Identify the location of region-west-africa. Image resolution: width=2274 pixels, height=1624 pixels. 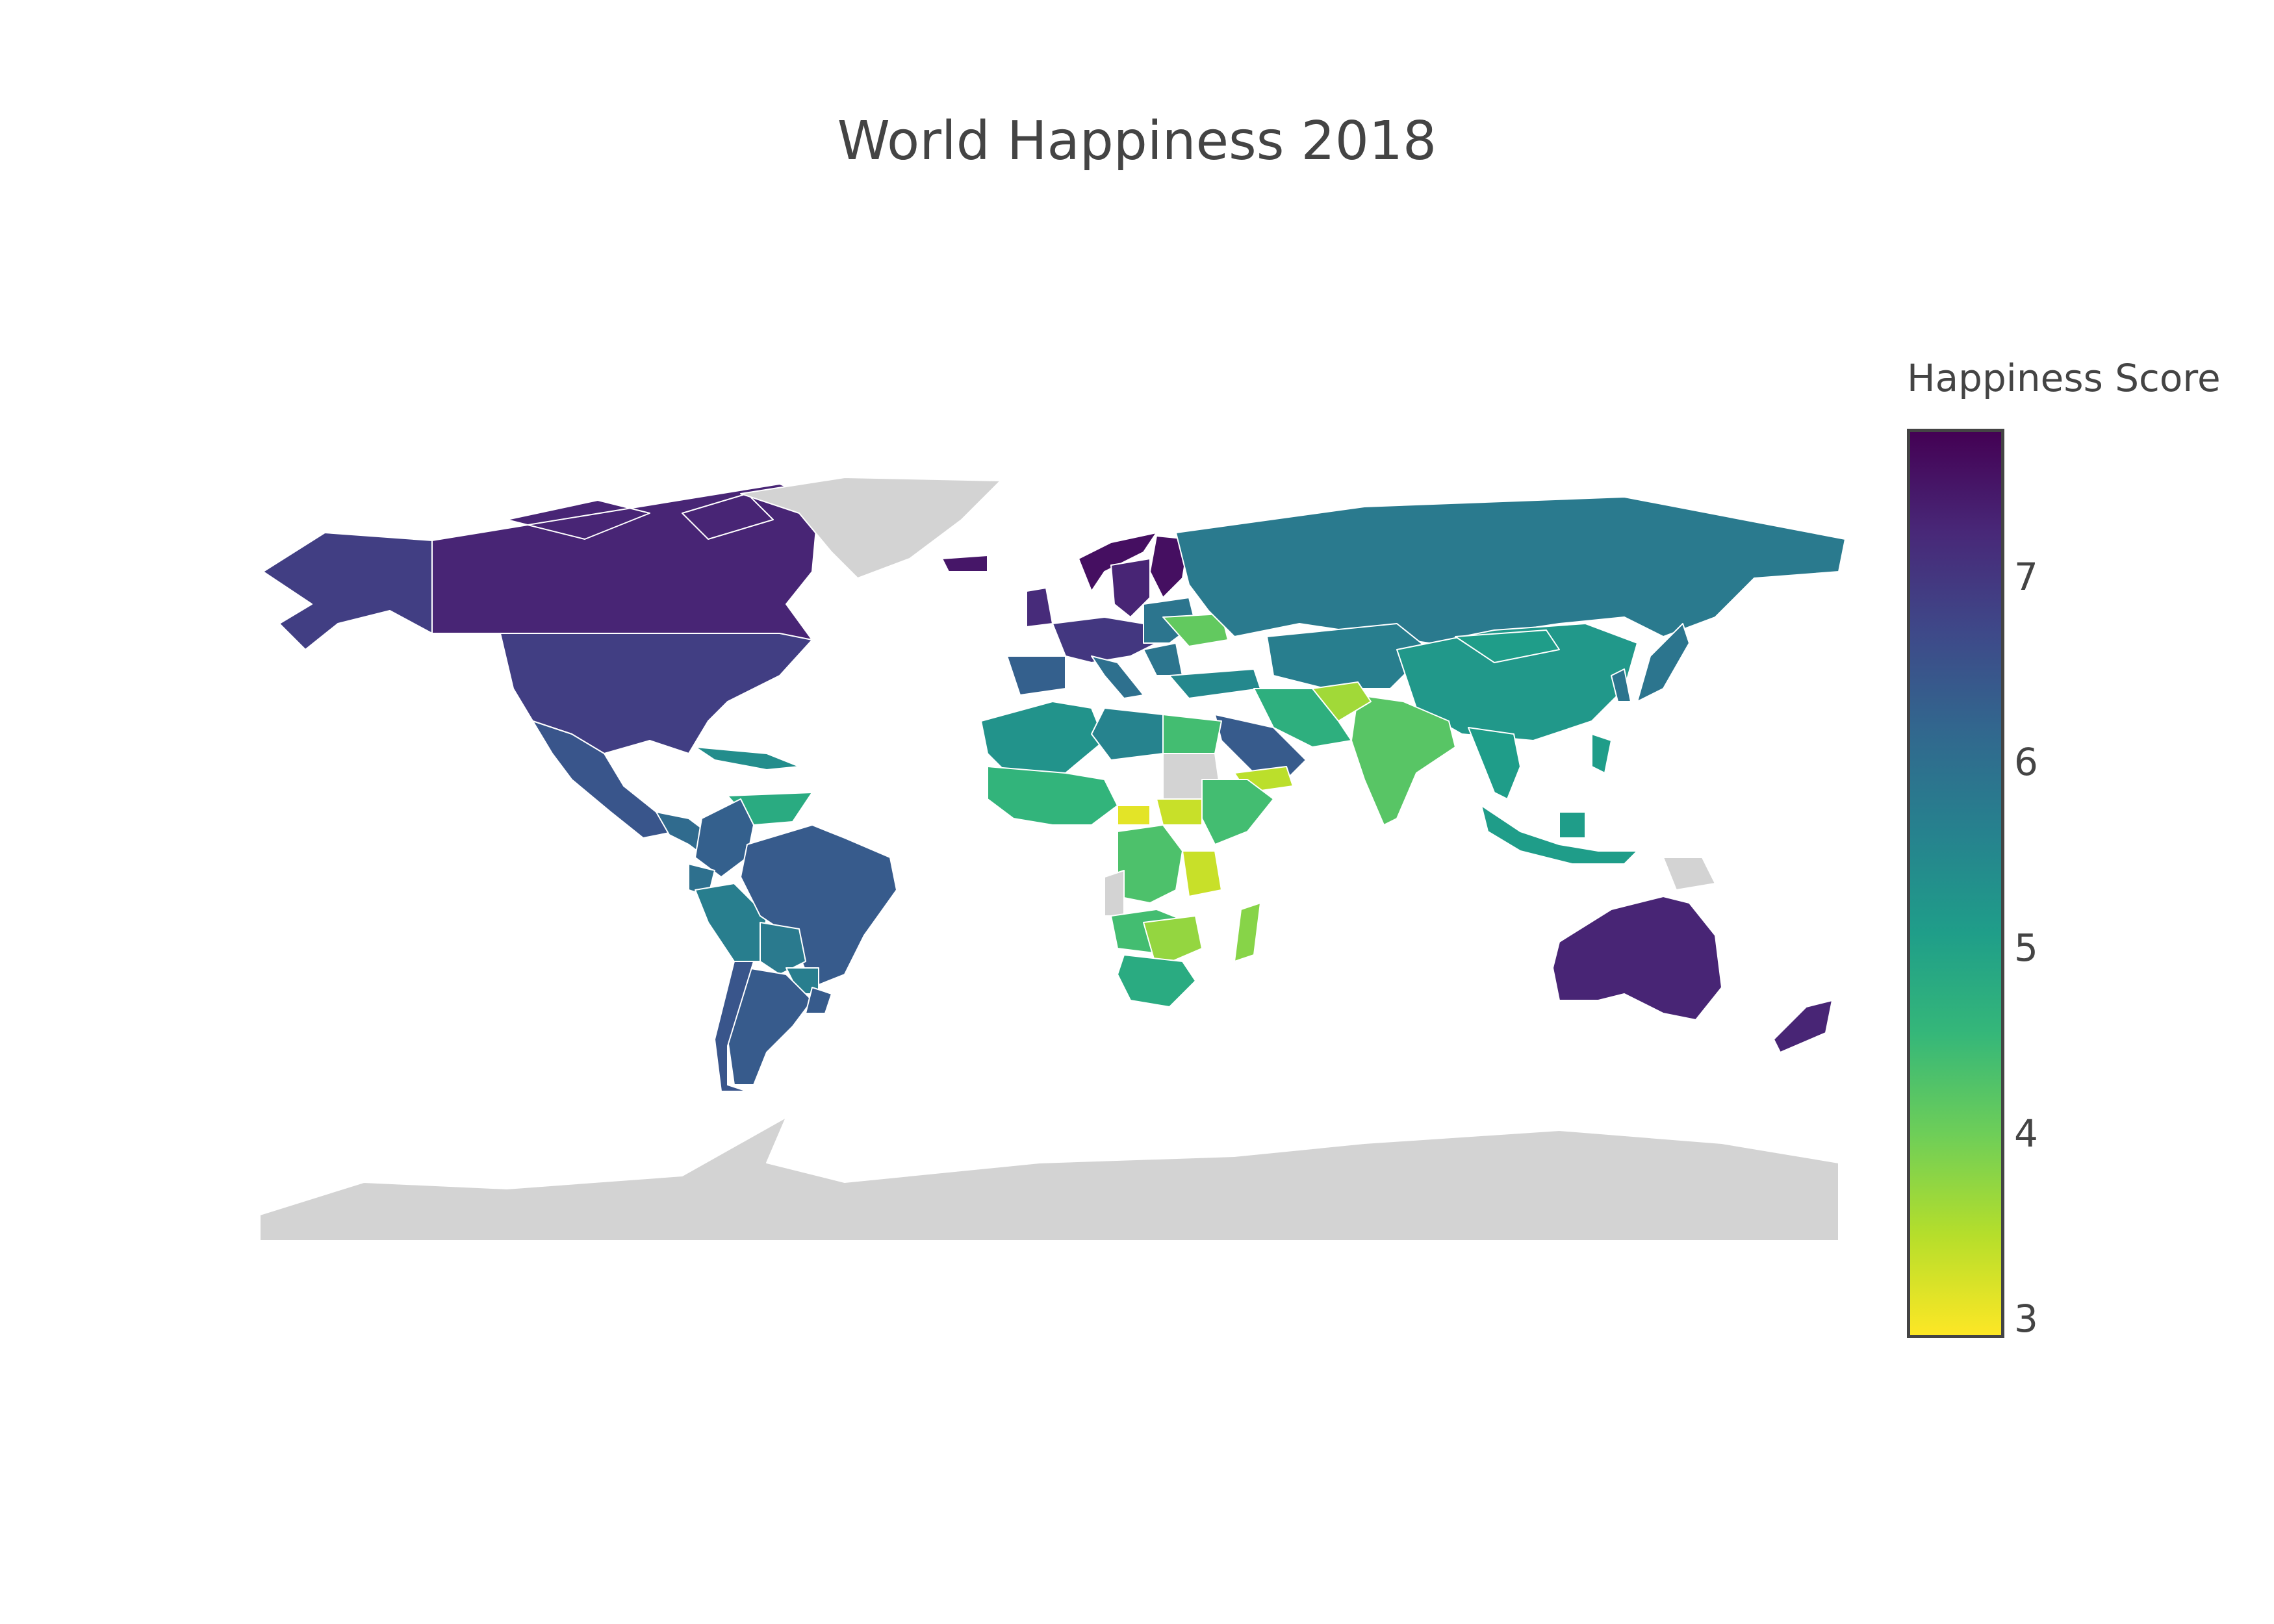
(1052, 796).